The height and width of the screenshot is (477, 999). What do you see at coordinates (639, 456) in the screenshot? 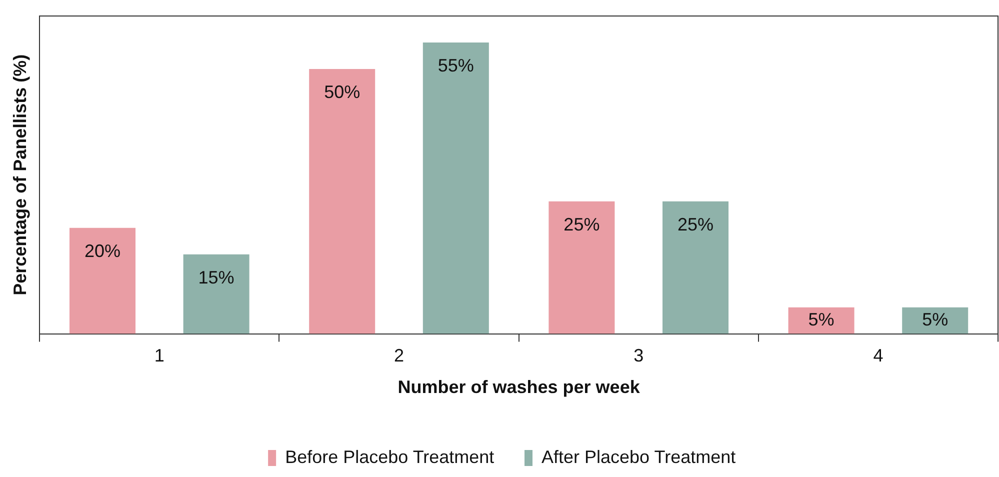
I see `legend-label: After Placebo Treatment` at bounding box center [639, 456].